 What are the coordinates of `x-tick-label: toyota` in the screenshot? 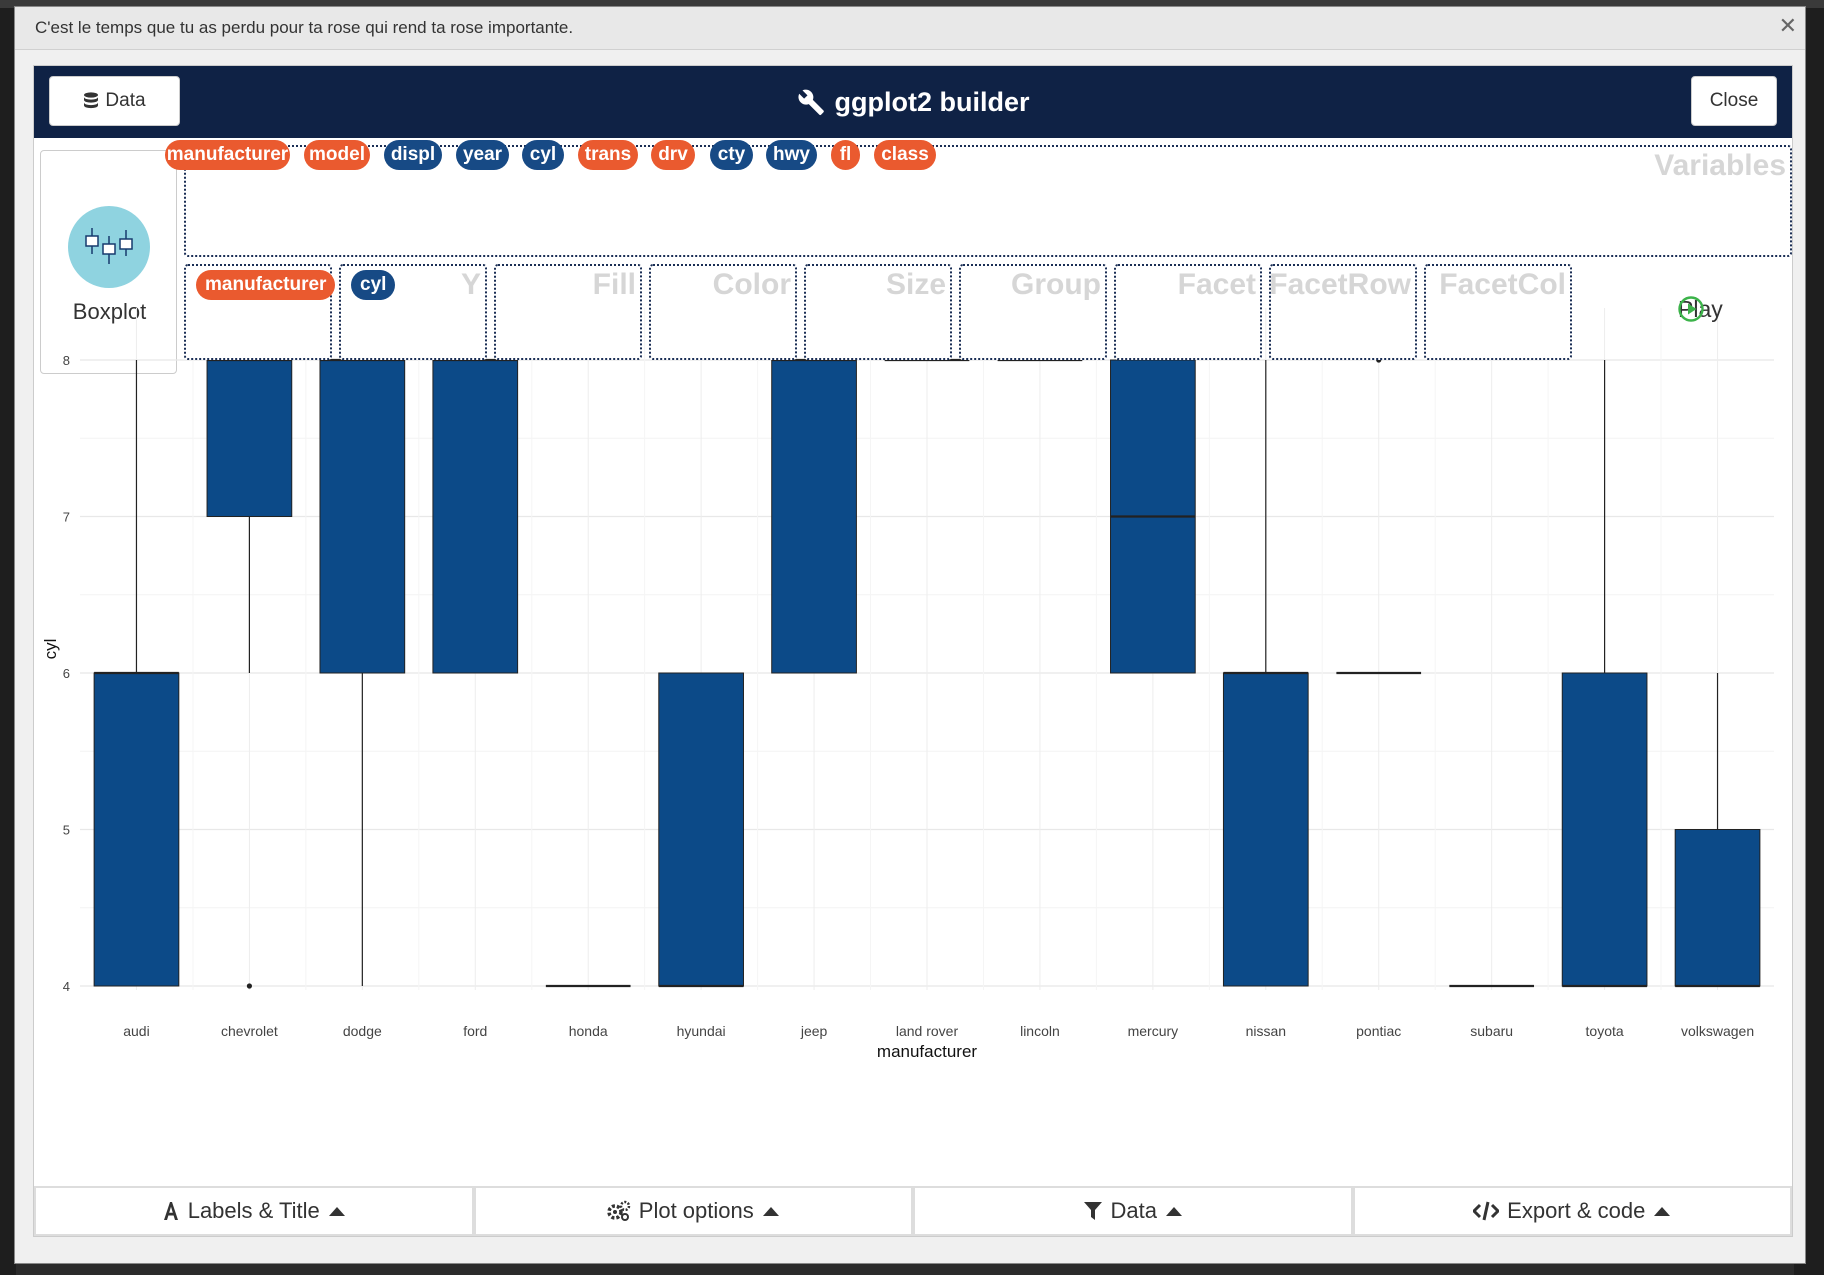 It's located at (1605, 1031).